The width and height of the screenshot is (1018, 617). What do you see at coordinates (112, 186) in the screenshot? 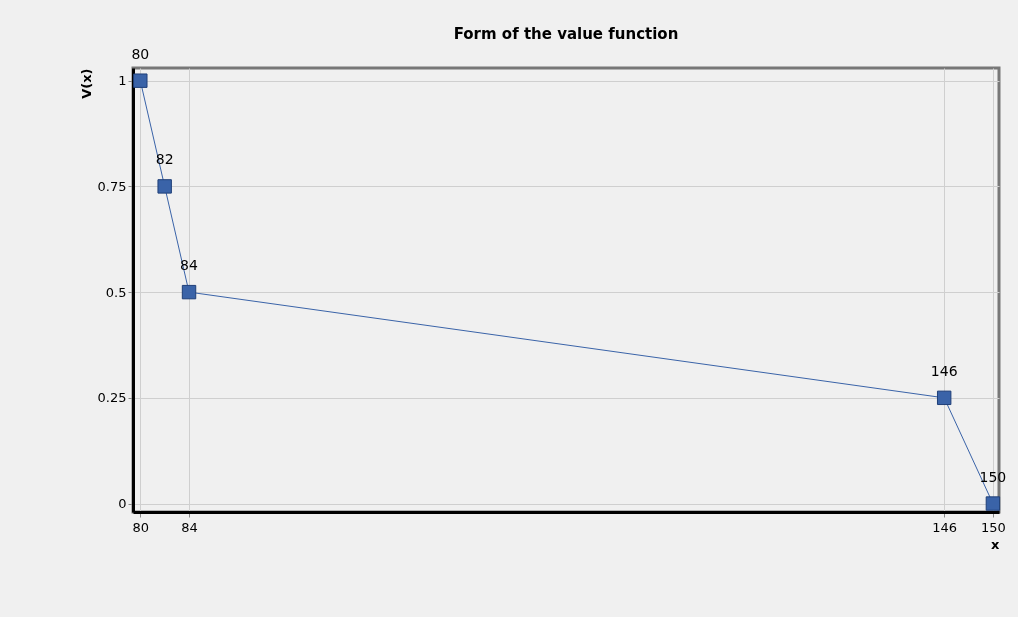
I see `y-tick-label: 0.75` at bounding box center [112, 186].